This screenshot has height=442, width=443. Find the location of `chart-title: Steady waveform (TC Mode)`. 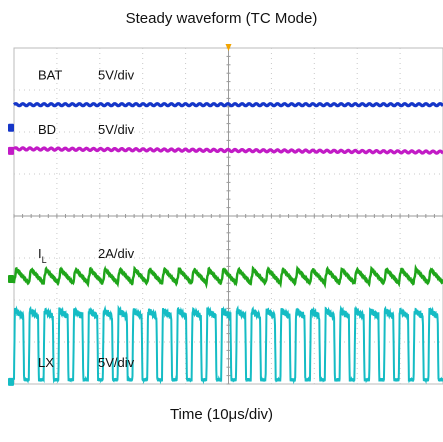

chart-title: Steady waveform (TC Mode) is located at coordinates (221, 18).